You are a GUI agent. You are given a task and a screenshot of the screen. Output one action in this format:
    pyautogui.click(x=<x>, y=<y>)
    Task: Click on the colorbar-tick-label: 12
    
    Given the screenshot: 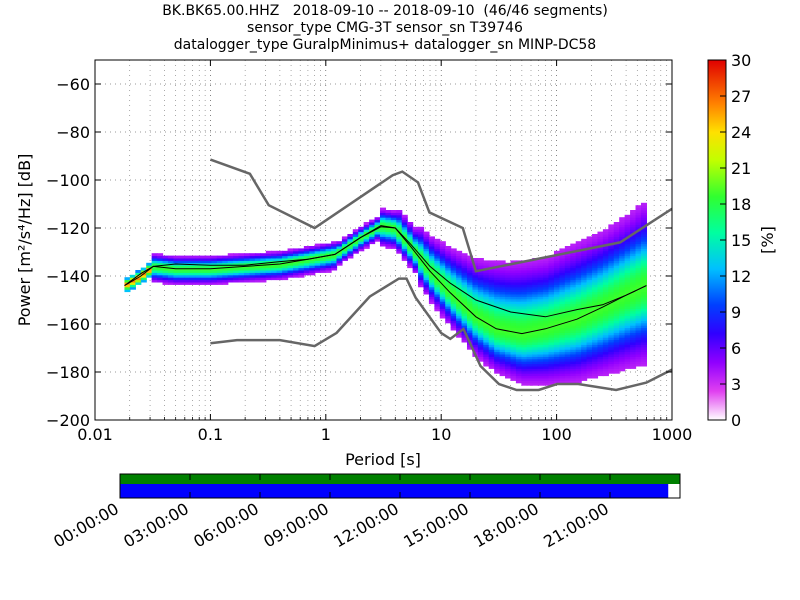 What is the action you would take?
    pyautogui.click(x=741, y=276)
    